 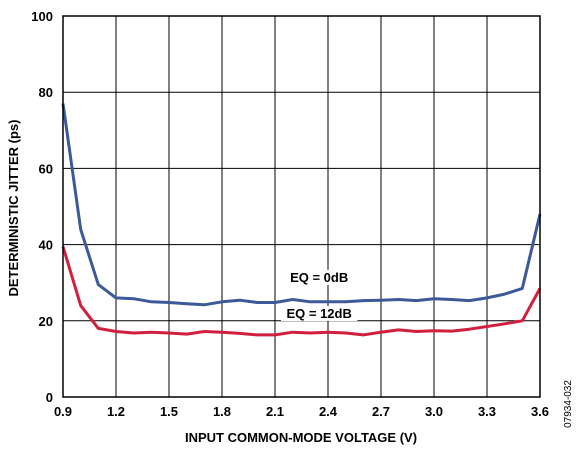 What do you see at coordinates (63, 411) in the screenshot?
I see `x-tick-label: 0.9` at bounding box center [63, 411].